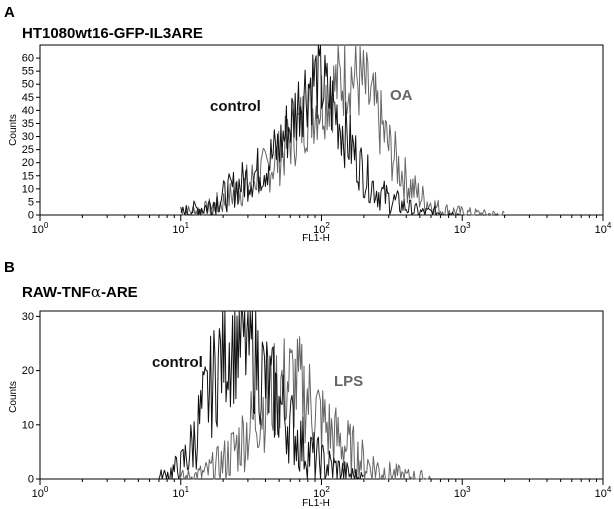 The width and height of the screenshot is (614, 509). Describe the element at coordinates (28, 150) in the screenshot. I see `panel-a-ytick-label: 25` at that location.